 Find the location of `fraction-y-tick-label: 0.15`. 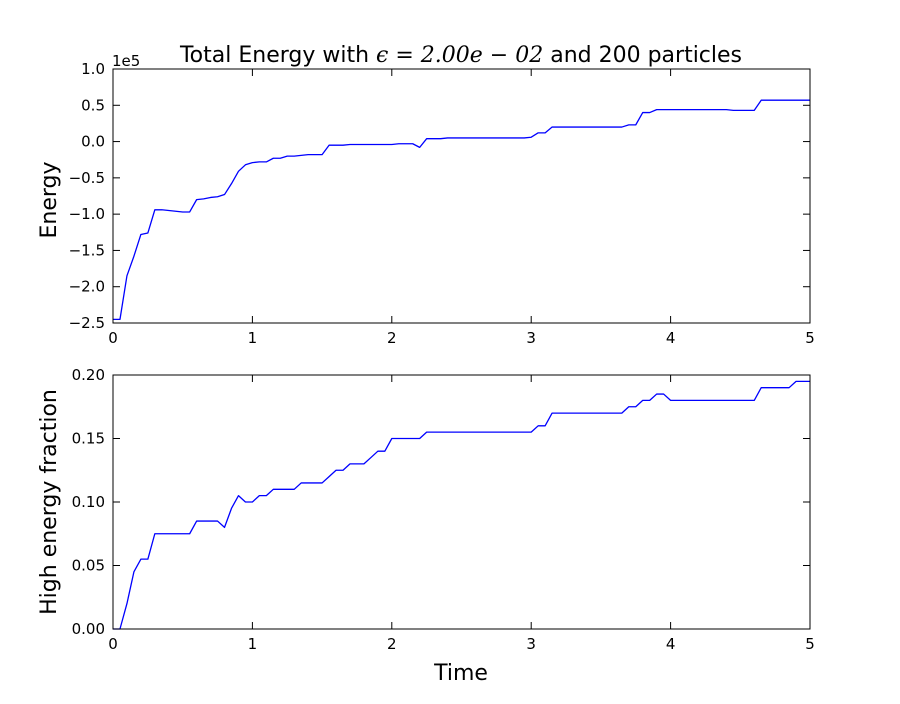

fraction-y-tick-label: 0.15 is located at coordinates (88, 439).